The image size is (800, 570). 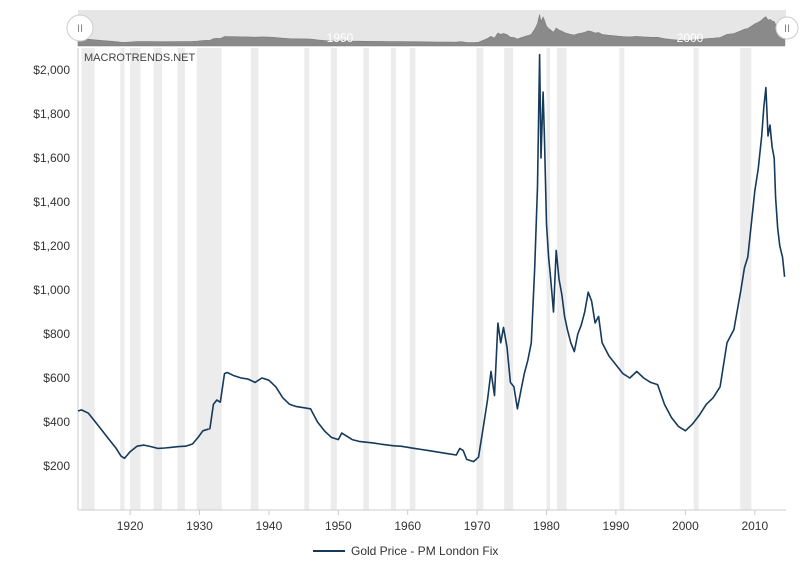 What do you see at coordinates (130, 526) in the screenshot?
I see `x-tick-label: 1920` at bounding box center [130, 526].